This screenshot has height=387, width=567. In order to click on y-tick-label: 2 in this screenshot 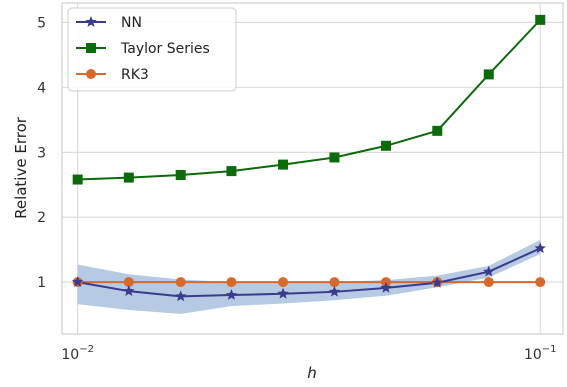, I will do `click(41, 218)`.